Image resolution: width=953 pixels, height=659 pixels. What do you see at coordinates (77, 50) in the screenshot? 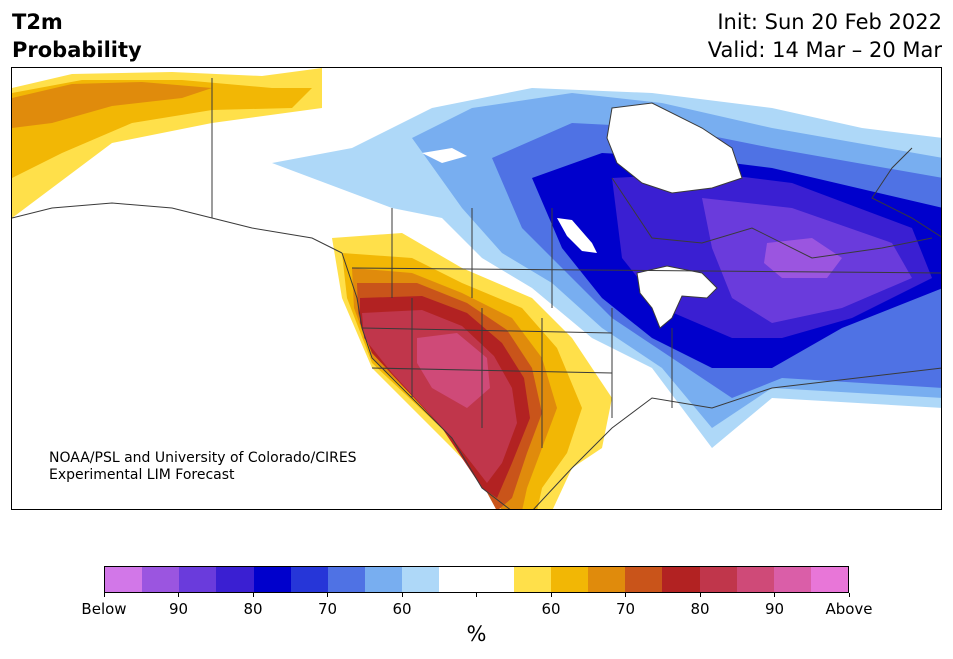
I see `title-line-2: Probability` at bounding box center [77, 50].